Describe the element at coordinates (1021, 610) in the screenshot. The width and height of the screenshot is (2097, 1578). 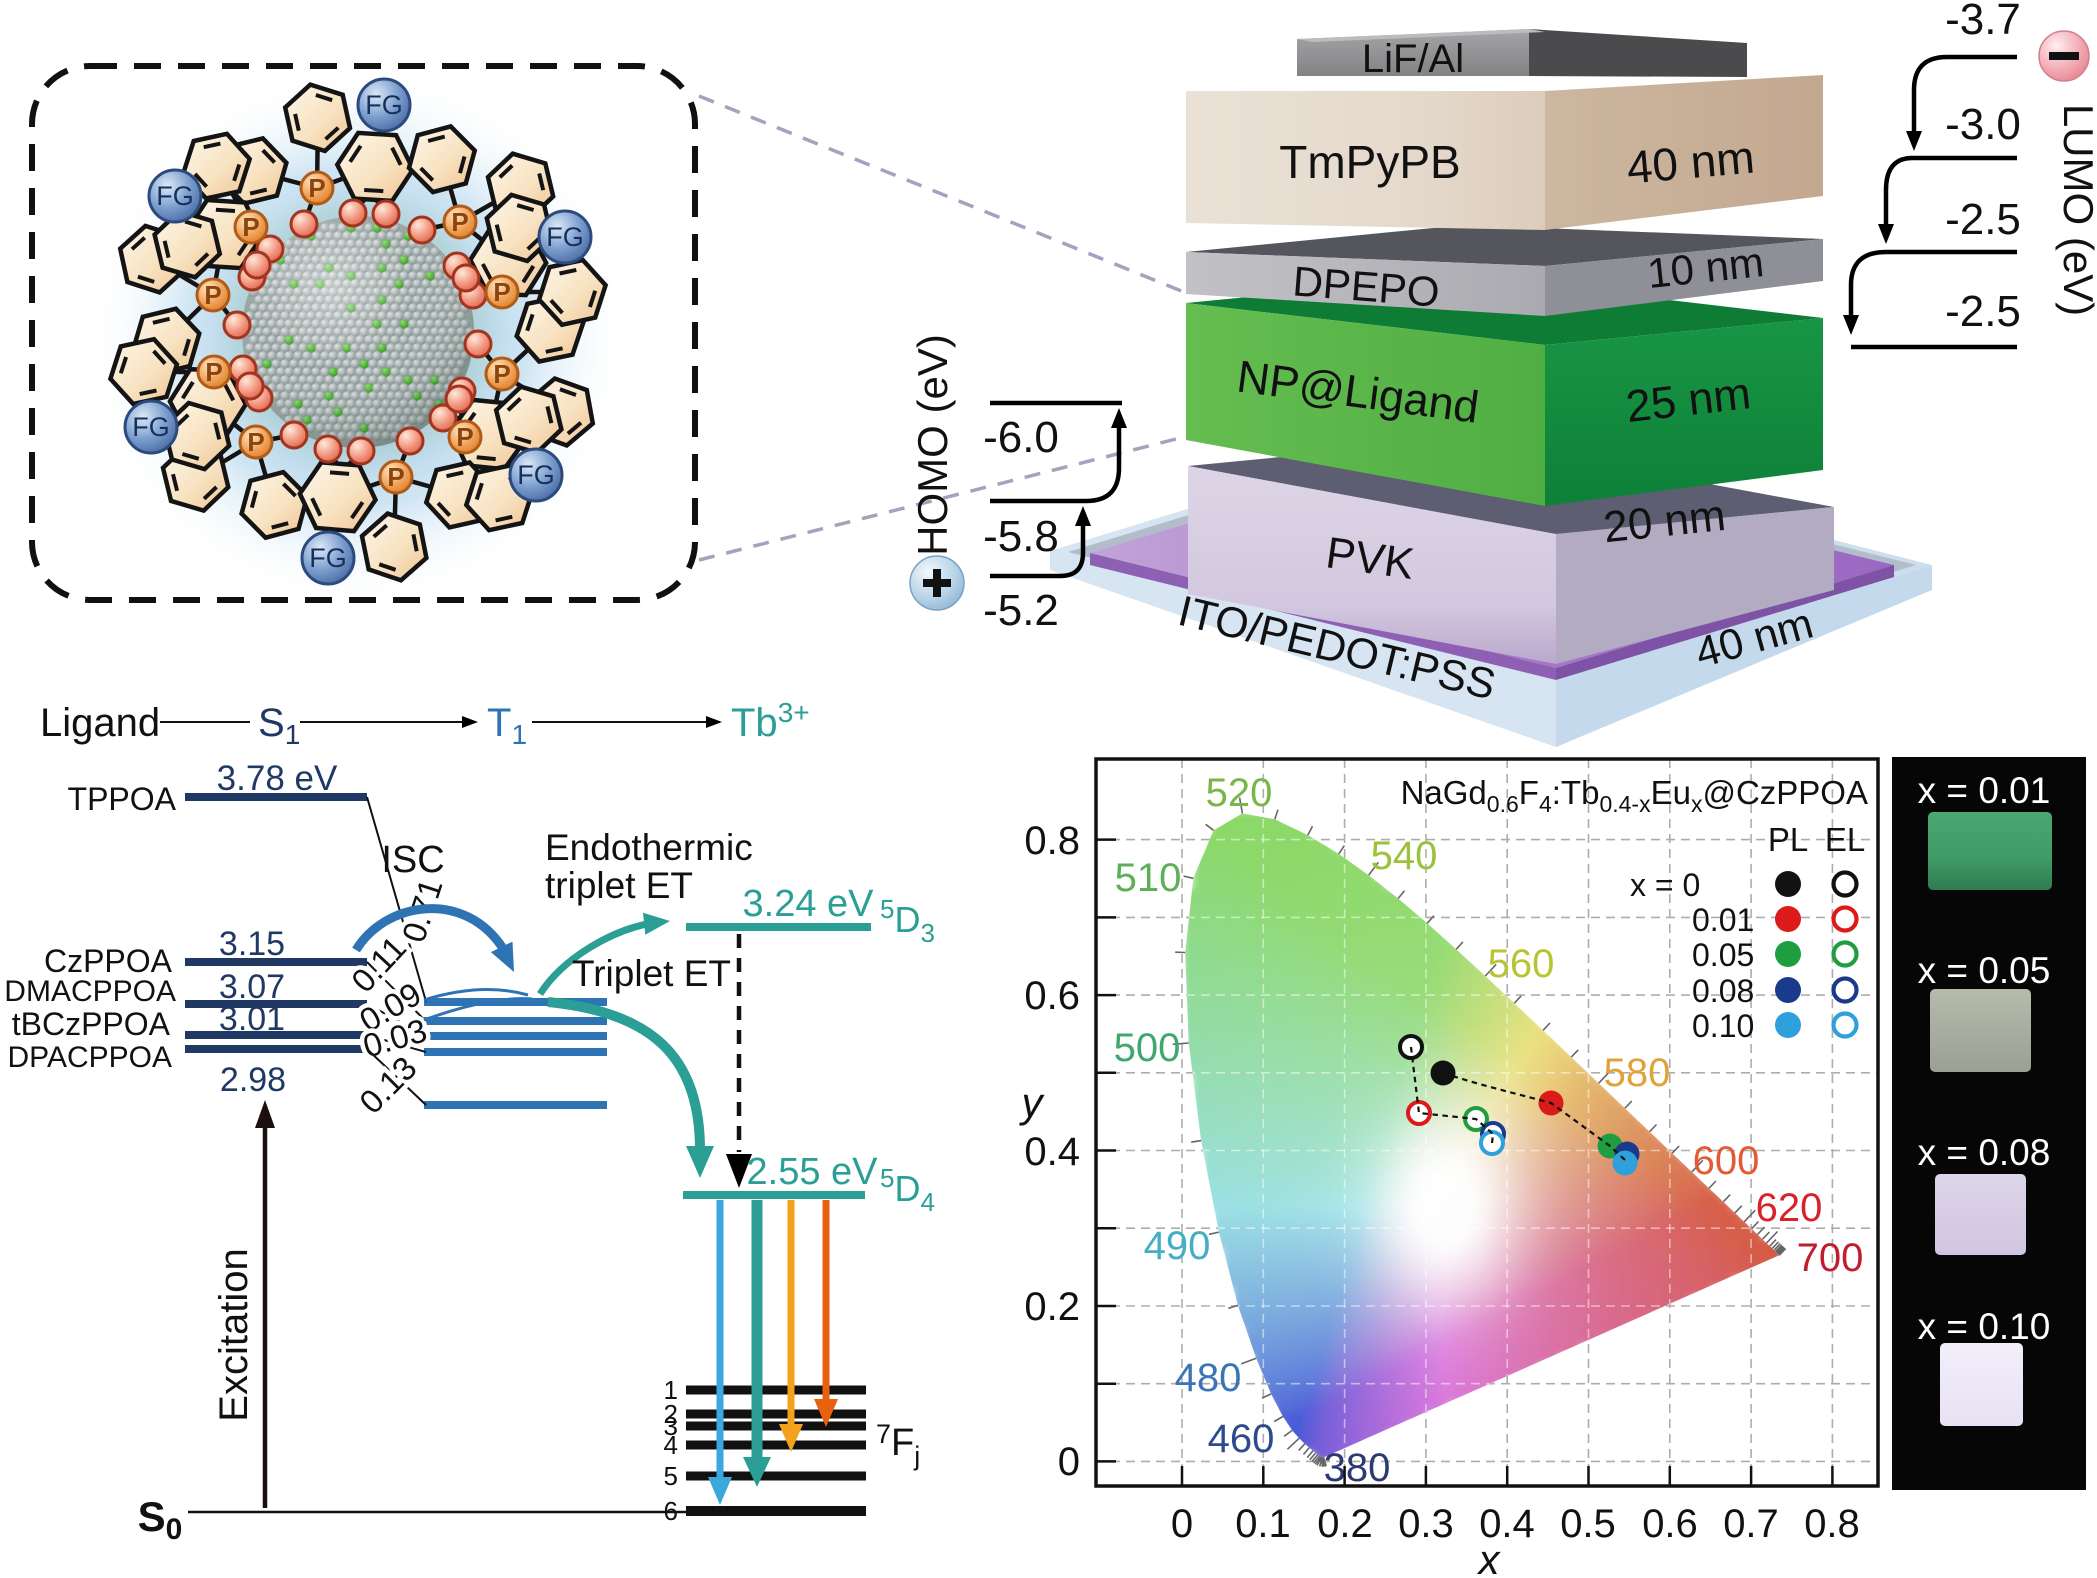
I see `svg-text: -5.2` at that location.